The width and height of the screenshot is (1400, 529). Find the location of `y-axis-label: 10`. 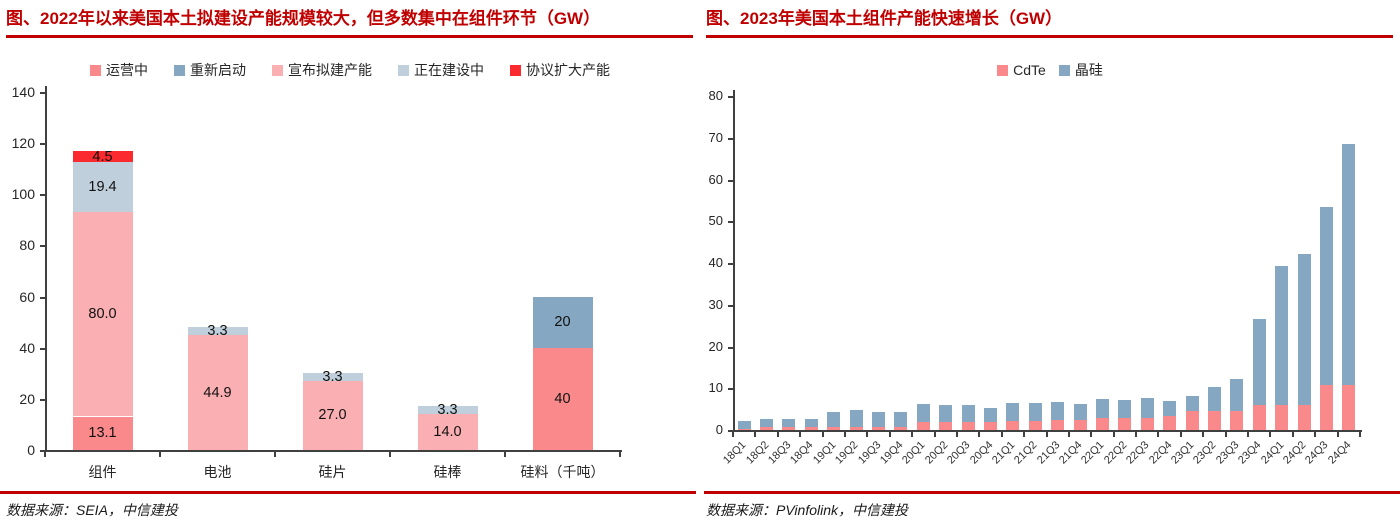

y-axis-label: 10 is located at coordinates (715, 388).